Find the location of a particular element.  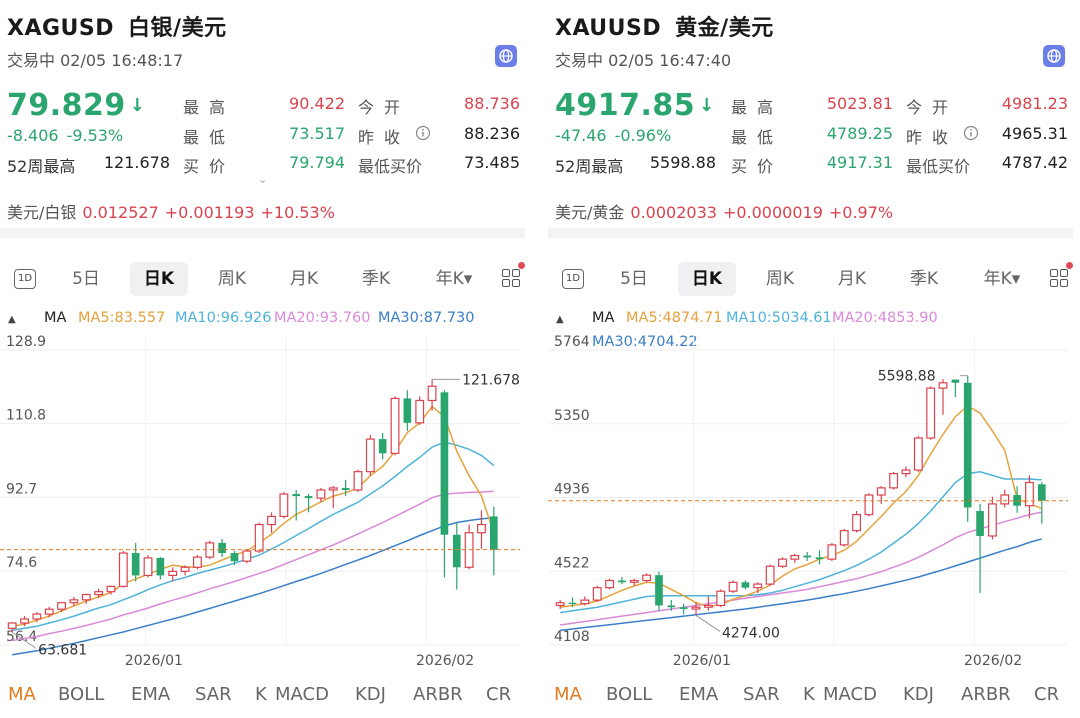

expand-chevron-icon: ⌄ is located at coordinates (263, 179).